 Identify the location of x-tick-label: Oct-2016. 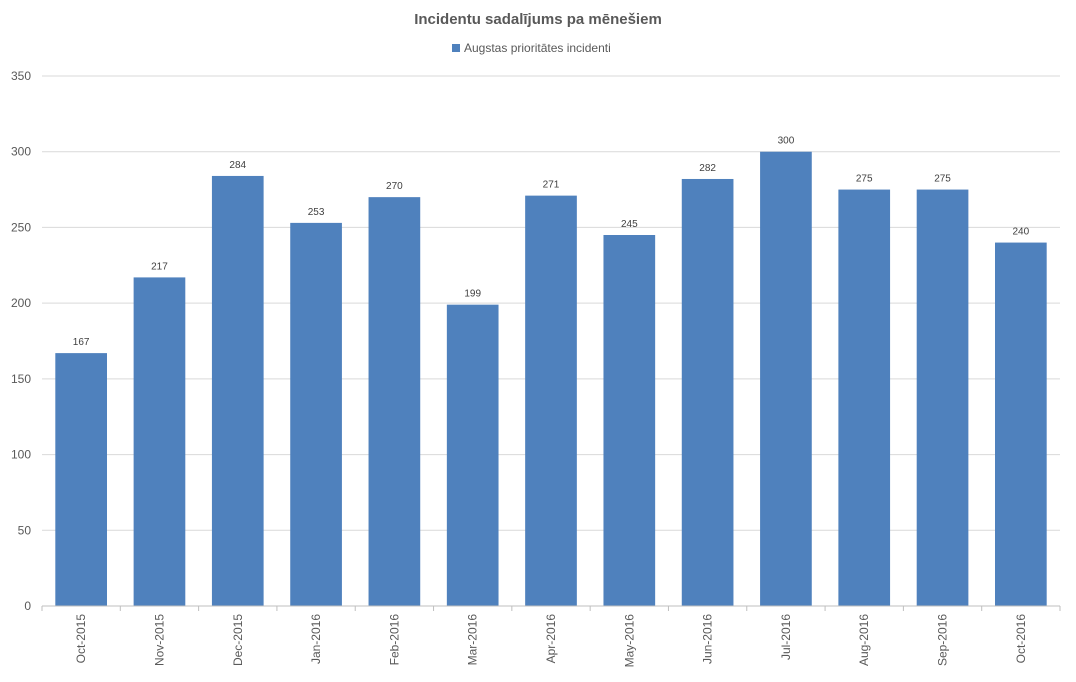
(1021, 639).